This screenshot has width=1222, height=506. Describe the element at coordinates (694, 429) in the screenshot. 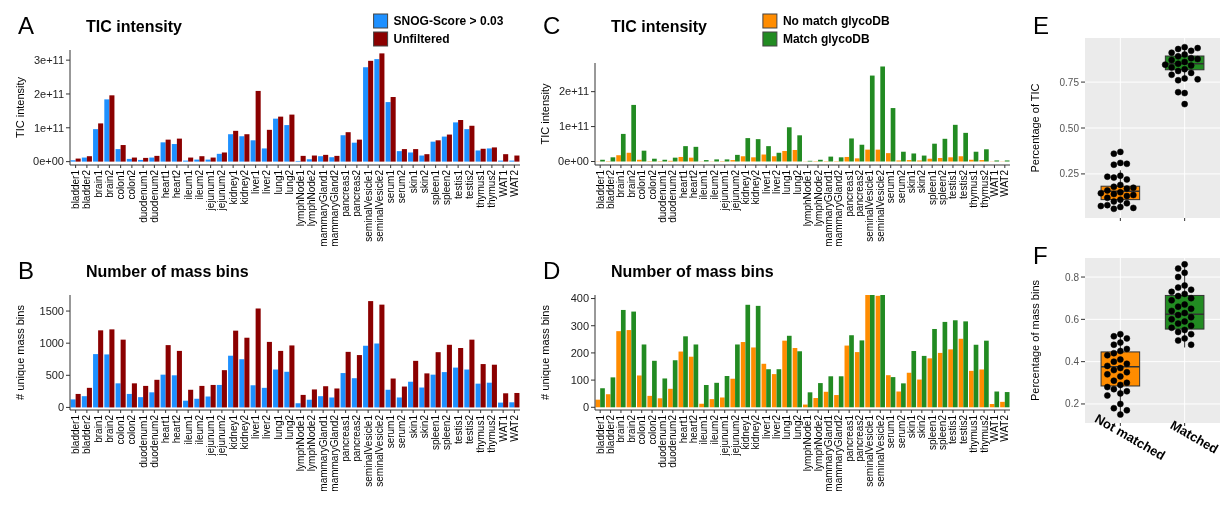

I see `x-tick-label: heart2` at that location.